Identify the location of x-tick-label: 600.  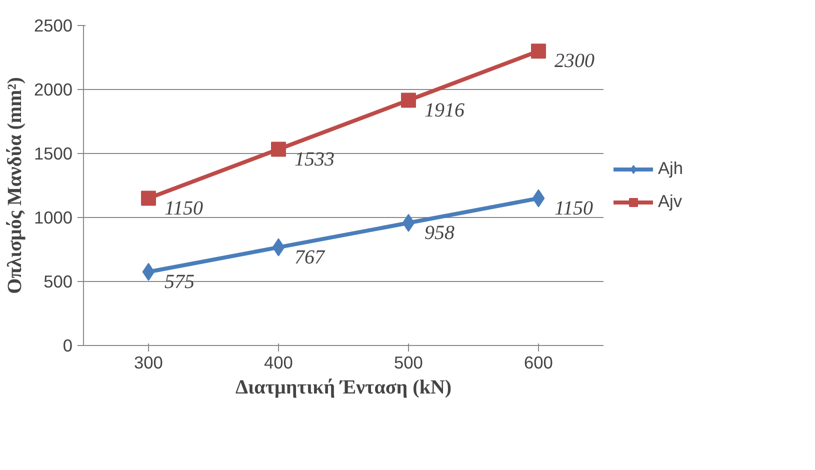
(538, 362).